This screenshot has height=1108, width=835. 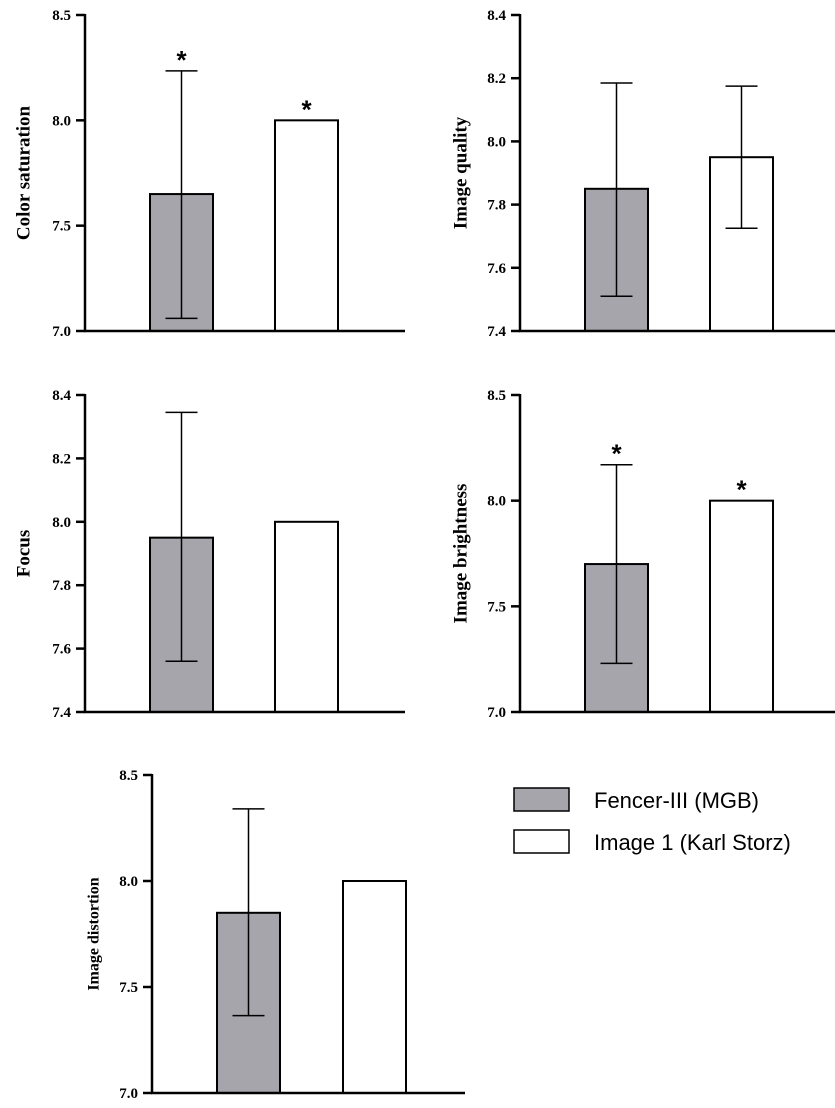 What do you see at coordinates (676, 800) in the screenshot?
I see `legend-label-fencer: Fencer-III (MGB)` at bounding box center [676, 800].